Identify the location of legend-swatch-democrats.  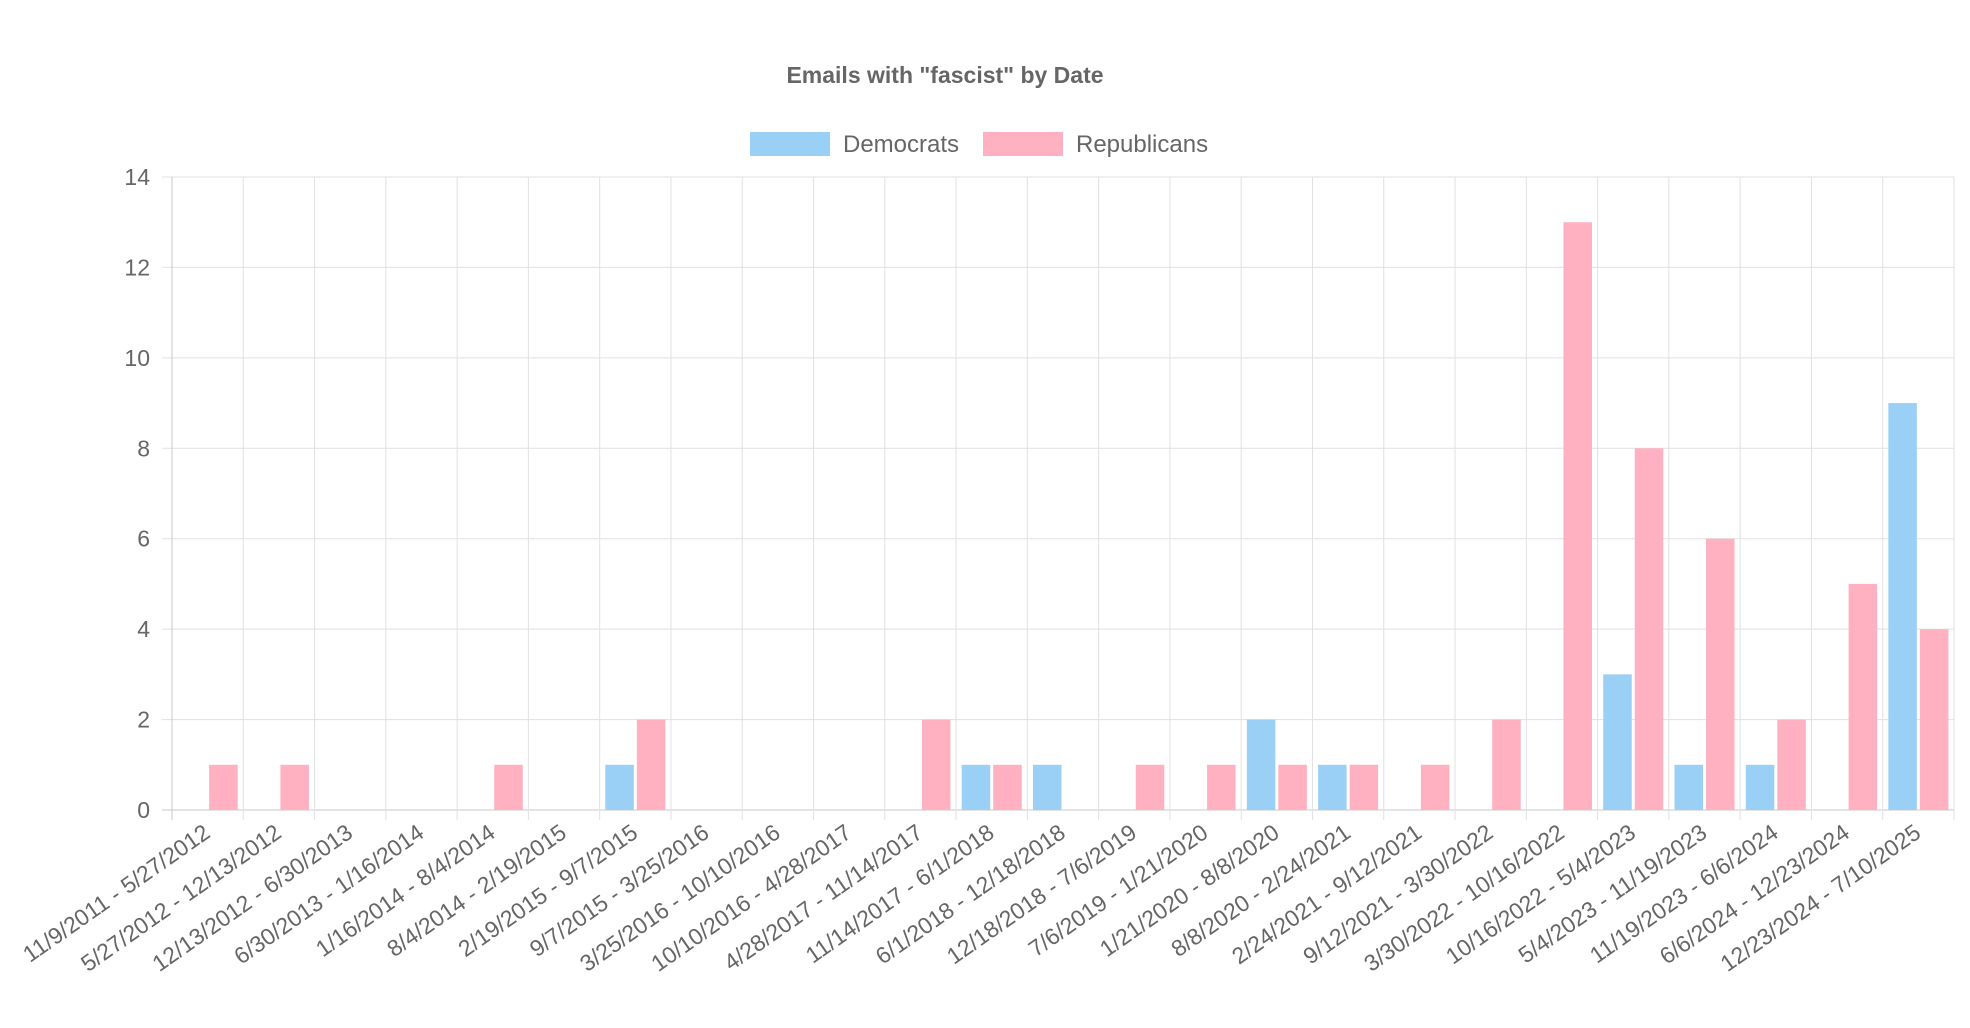
(790, 144).